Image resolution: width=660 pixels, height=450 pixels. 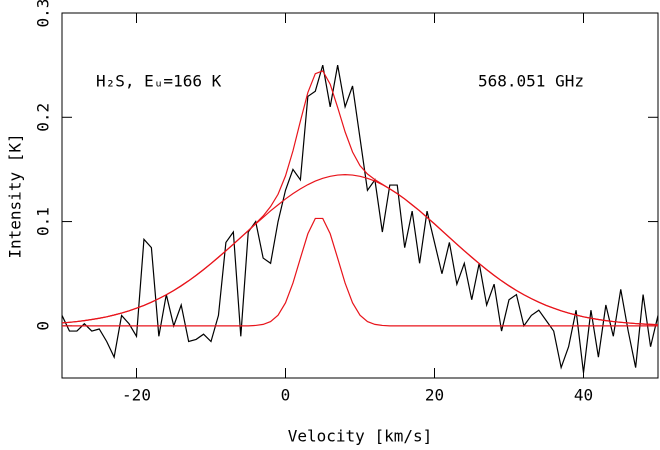 I want to click on y-tick-label: 0, so click(x=43, y=326).